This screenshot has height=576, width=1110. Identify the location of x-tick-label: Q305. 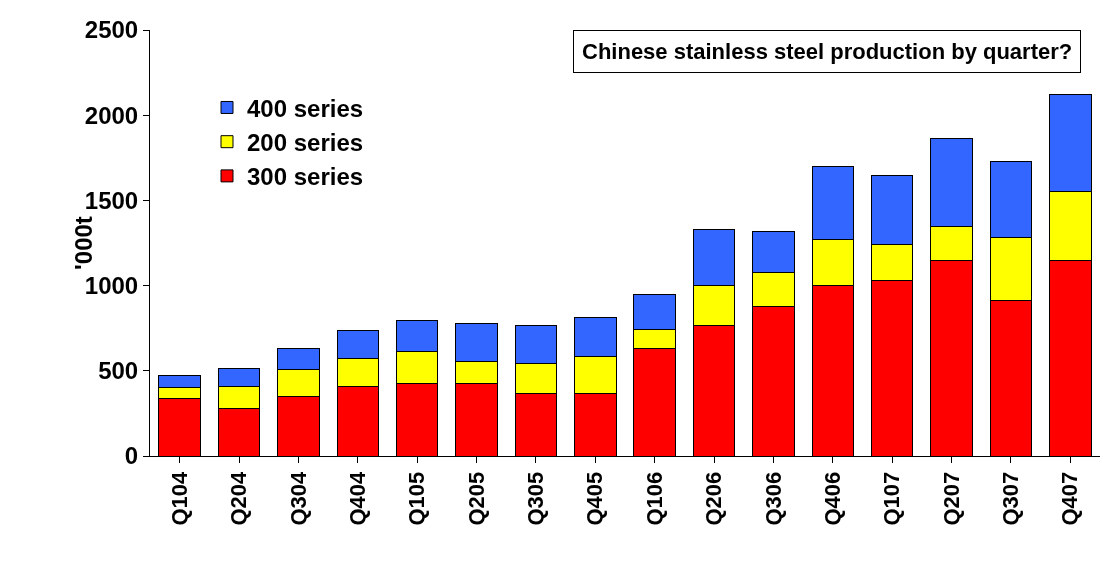
(536, 498).